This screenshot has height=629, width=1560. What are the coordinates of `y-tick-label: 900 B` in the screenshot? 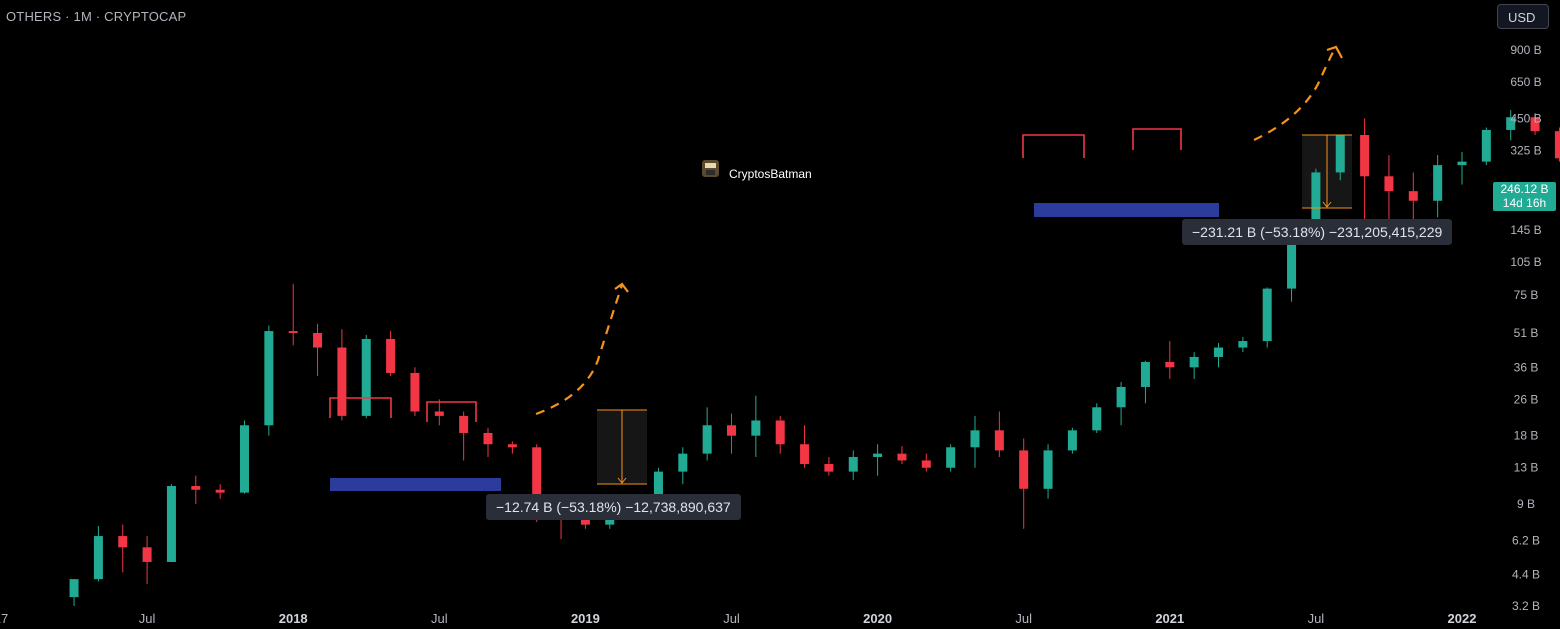 It's located at (1525, 50).